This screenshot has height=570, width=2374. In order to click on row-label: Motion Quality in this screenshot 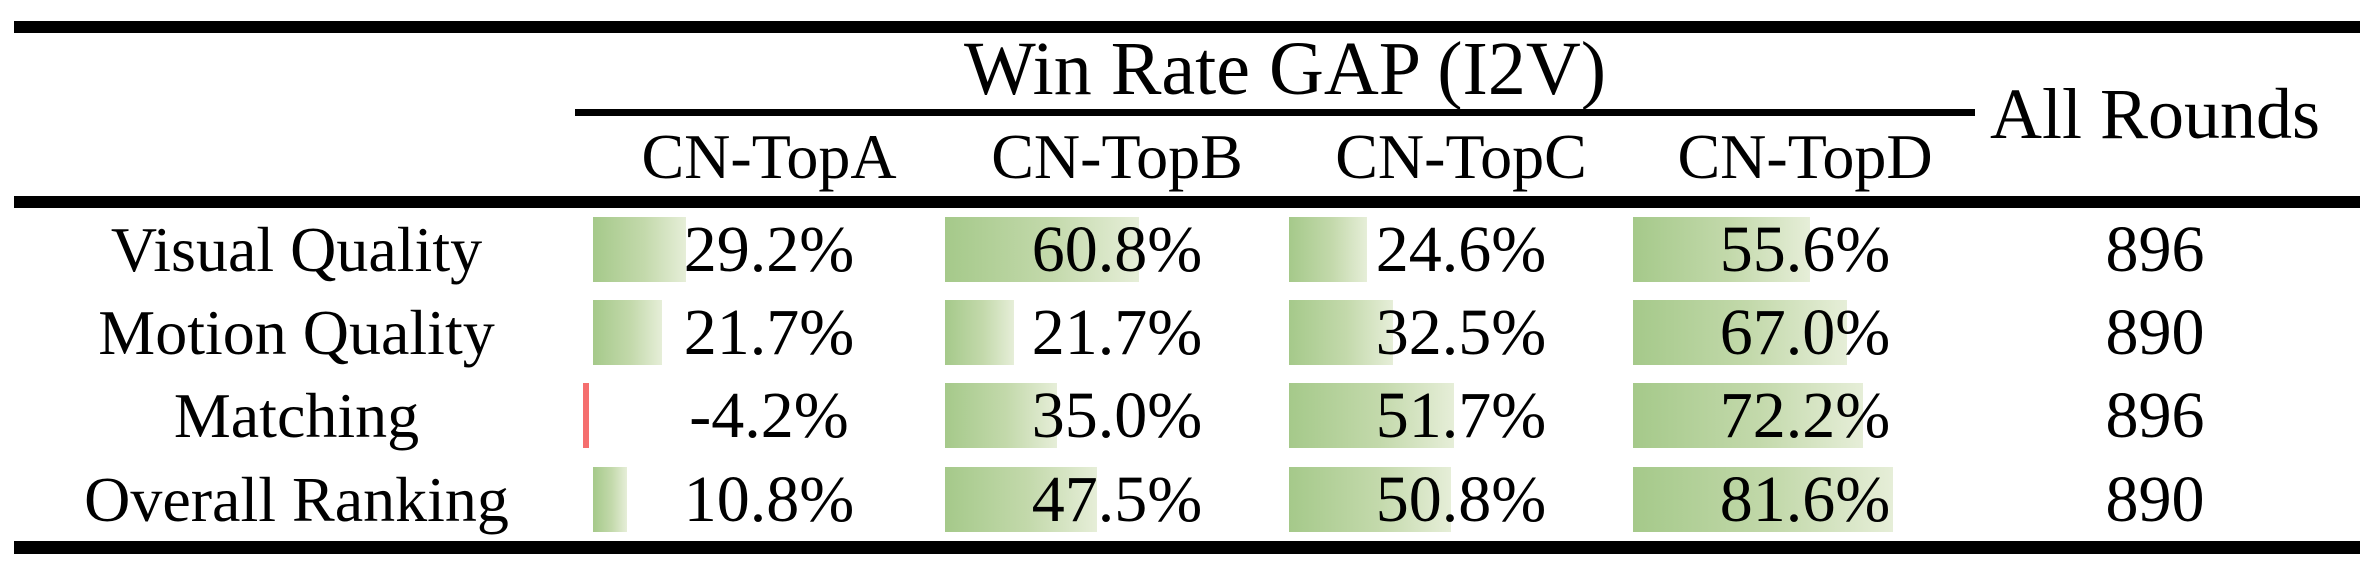, I will do `click(296, 332)`.